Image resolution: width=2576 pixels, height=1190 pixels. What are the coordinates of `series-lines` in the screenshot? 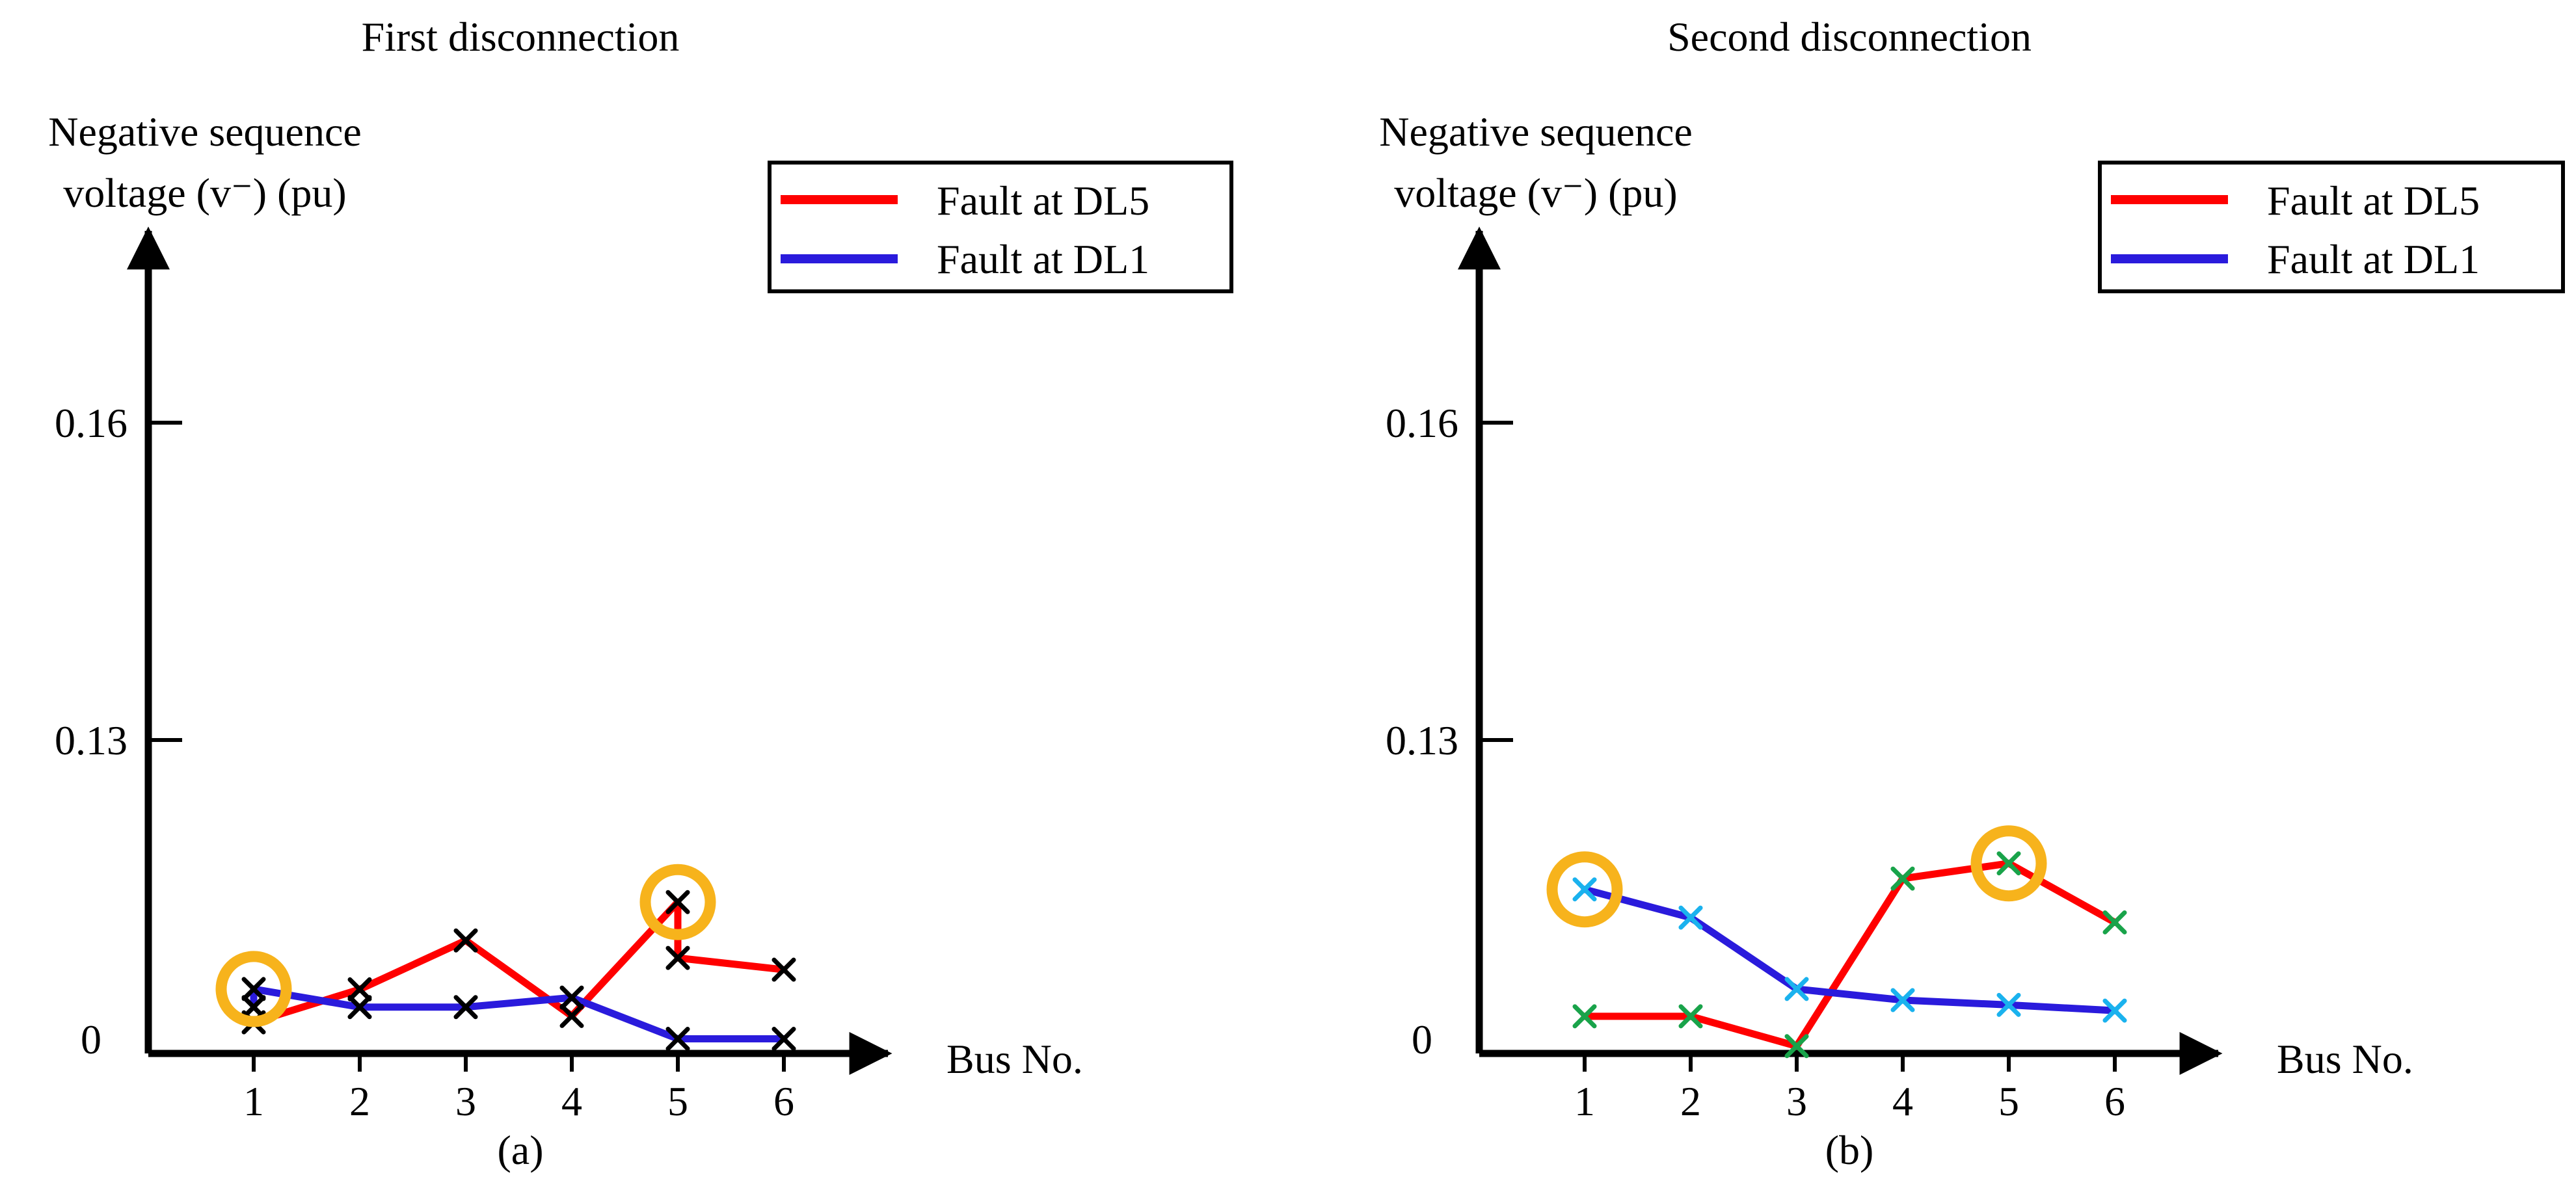 It's located at (1850, 955).